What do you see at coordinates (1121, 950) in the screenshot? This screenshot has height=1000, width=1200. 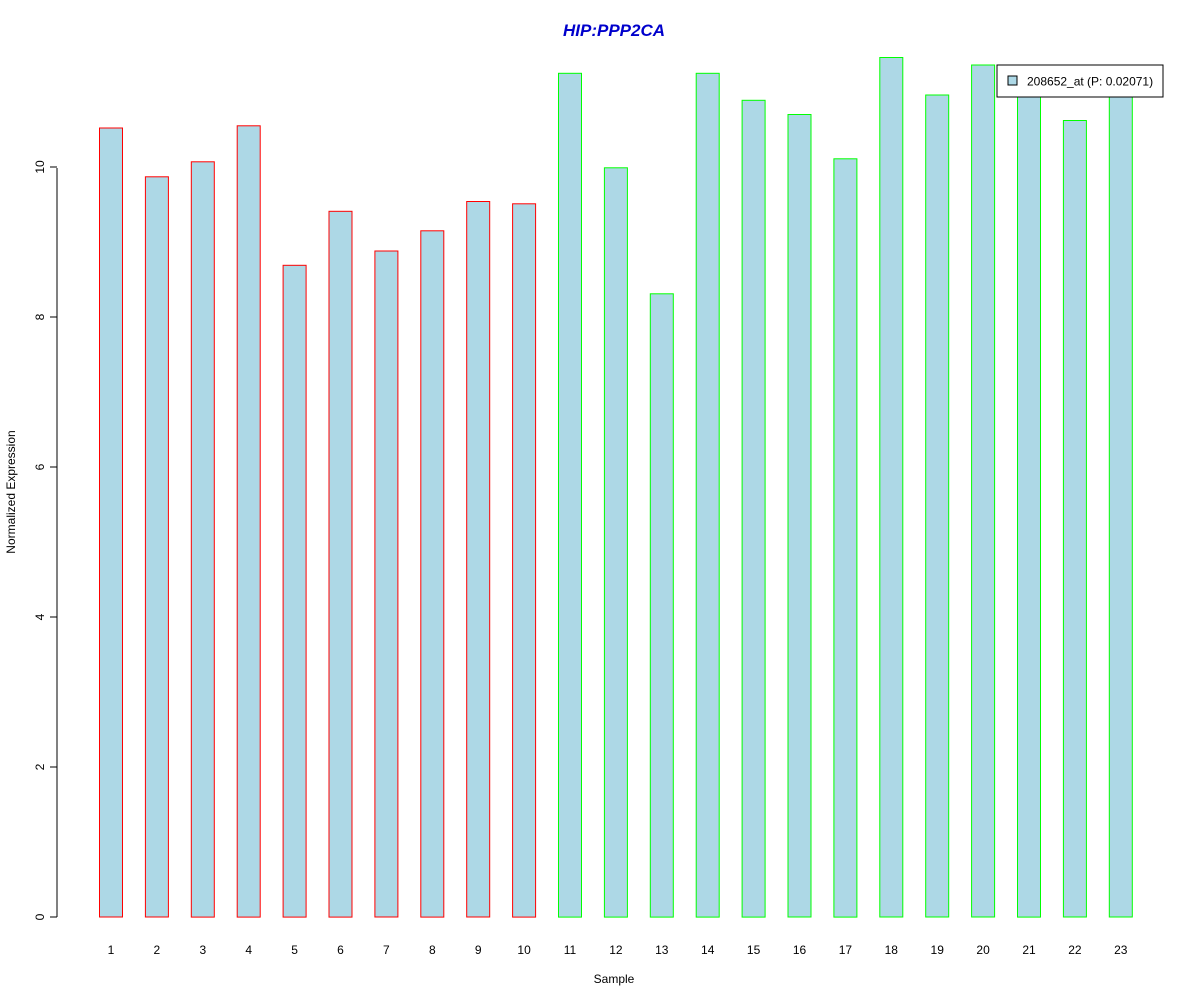 I see `x-tick-label: 23` at bounding box center [1121, 950].